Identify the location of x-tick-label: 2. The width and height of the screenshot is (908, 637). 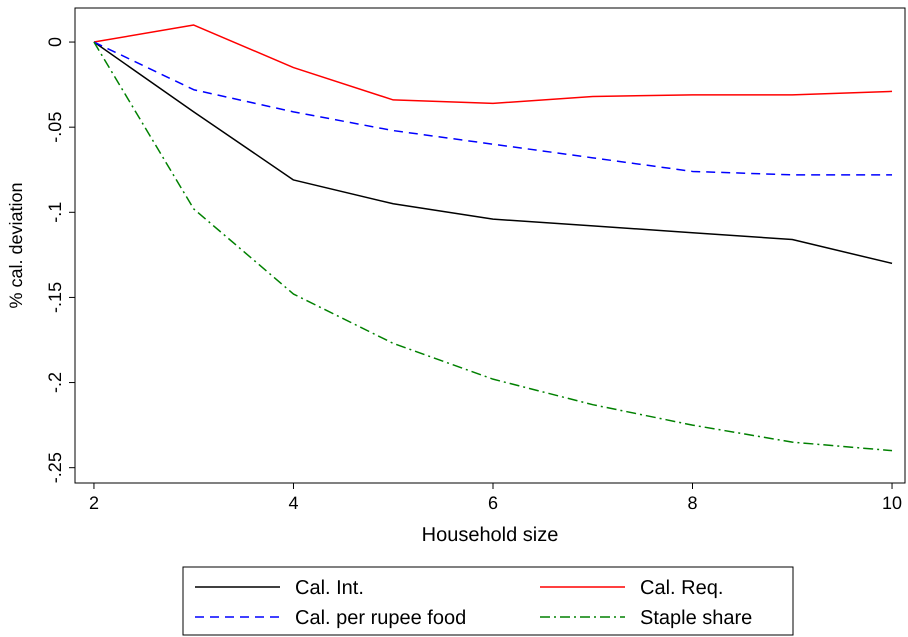
(93, 503).